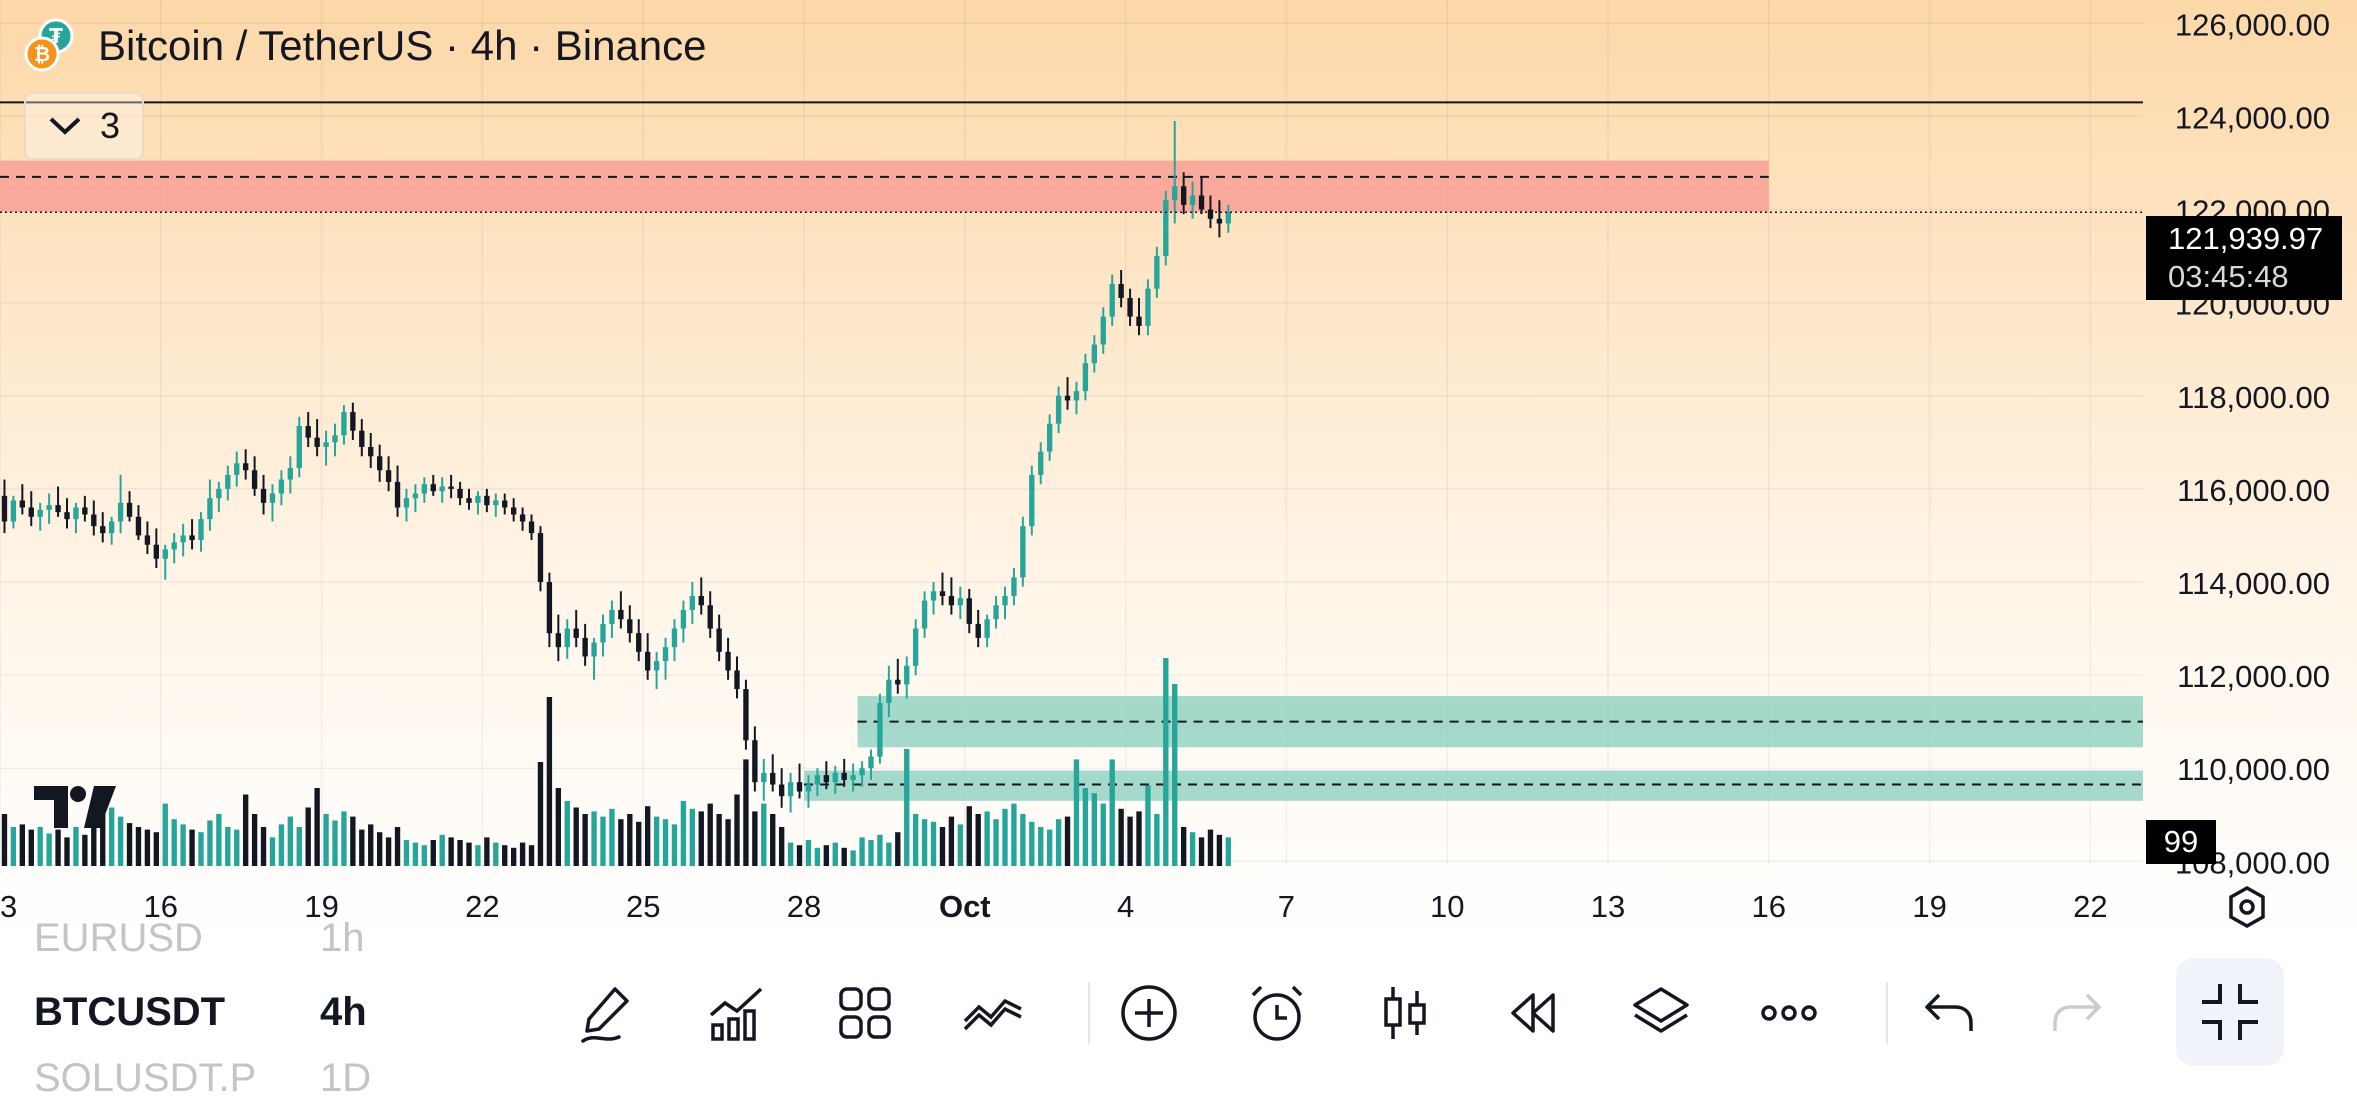 The height and width of the screenshot is (1101, 2357). I want to click on alert-button, so click(1277, 1013).